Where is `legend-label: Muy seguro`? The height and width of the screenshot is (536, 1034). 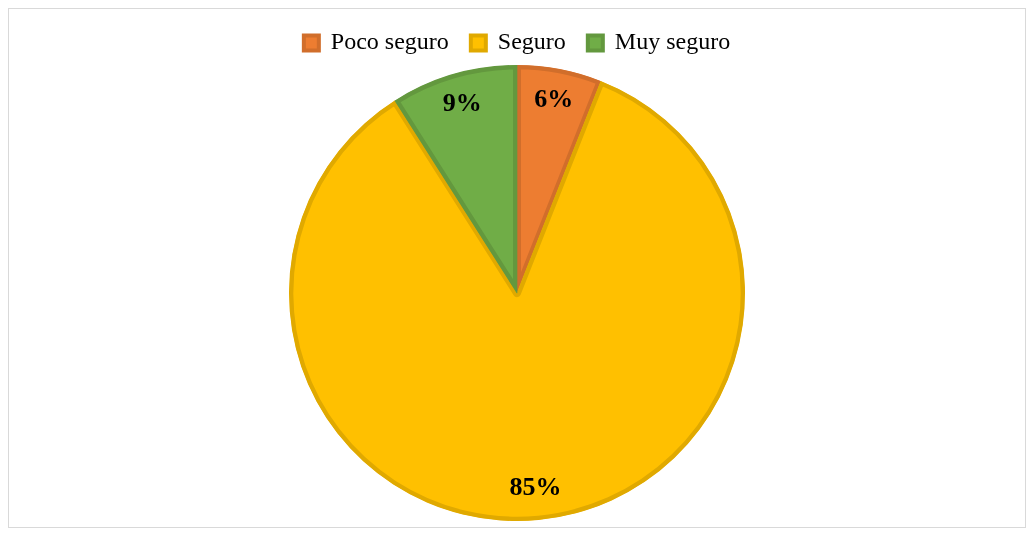 legend-label: Muy seguro is located at coordinates (672, 41).